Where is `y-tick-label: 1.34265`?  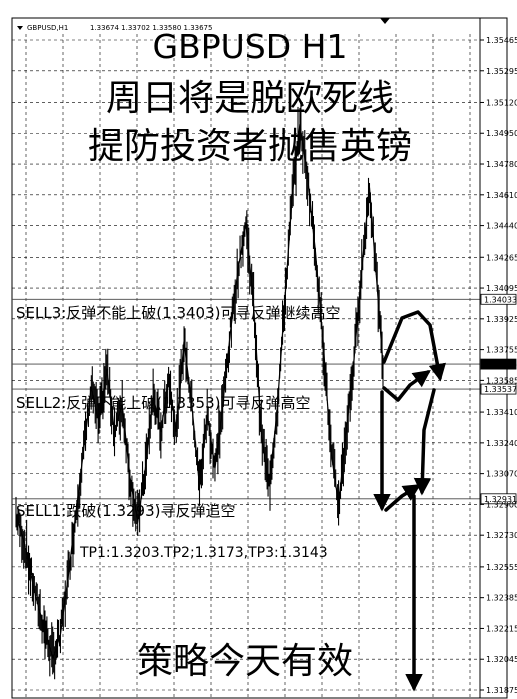
y-tick-label: 1.34265 is located at coordinates (501, 257).